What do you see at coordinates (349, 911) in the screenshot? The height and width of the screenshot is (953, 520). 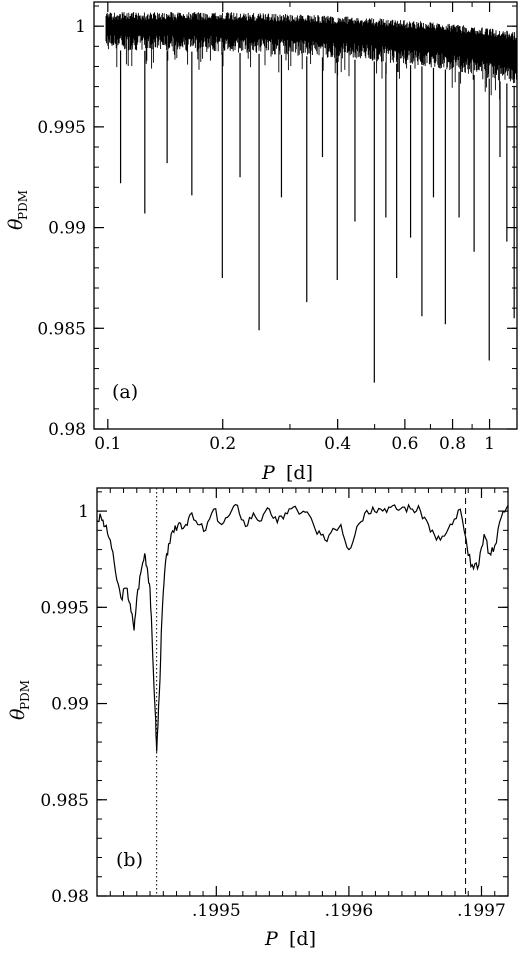 I see `x-tick-label: .1996` at bounding box center [349, 911].